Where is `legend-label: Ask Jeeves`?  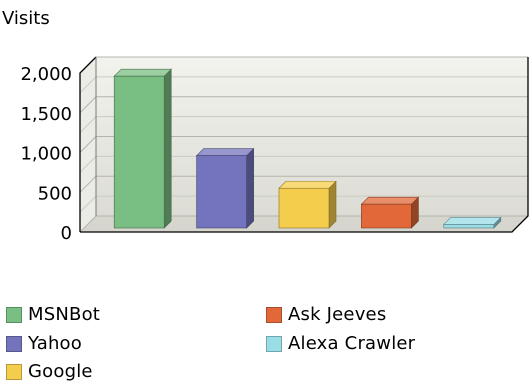
legend-label: Ask Jeeves is located at coordinates (337, 314).